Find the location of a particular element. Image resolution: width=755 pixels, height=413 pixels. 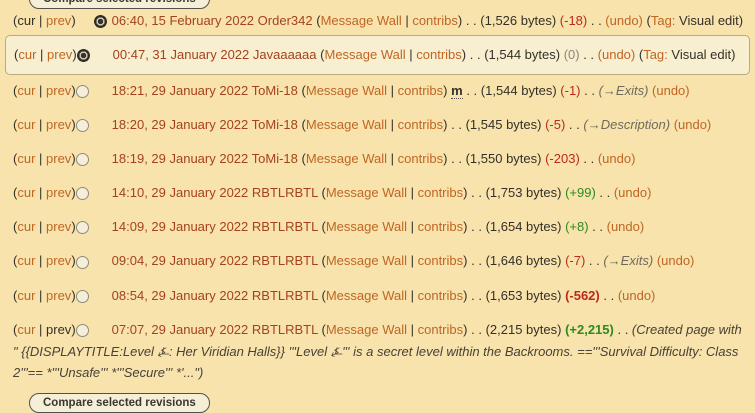

timestamp-link: 08:54, 29 January 2022 is located at coordinates (180, 295).